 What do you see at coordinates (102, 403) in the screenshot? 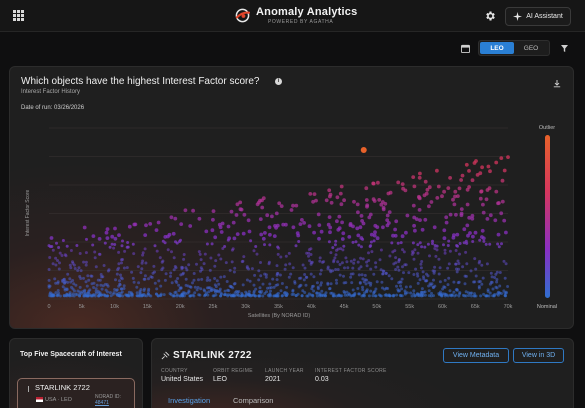
I see `norad-link: 48471` at bounding box center [102, 403].